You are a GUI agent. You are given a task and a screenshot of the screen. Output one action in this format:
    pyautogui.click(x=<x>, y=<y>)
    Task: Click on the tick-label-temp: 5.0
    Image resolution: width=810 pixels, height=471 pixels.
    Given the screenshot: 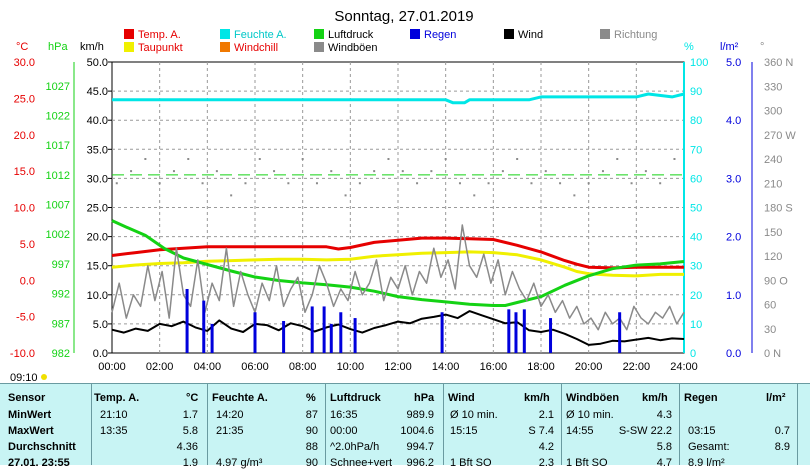 What is the action you would take?
    pyautogui.click(x=27, y=245)
    